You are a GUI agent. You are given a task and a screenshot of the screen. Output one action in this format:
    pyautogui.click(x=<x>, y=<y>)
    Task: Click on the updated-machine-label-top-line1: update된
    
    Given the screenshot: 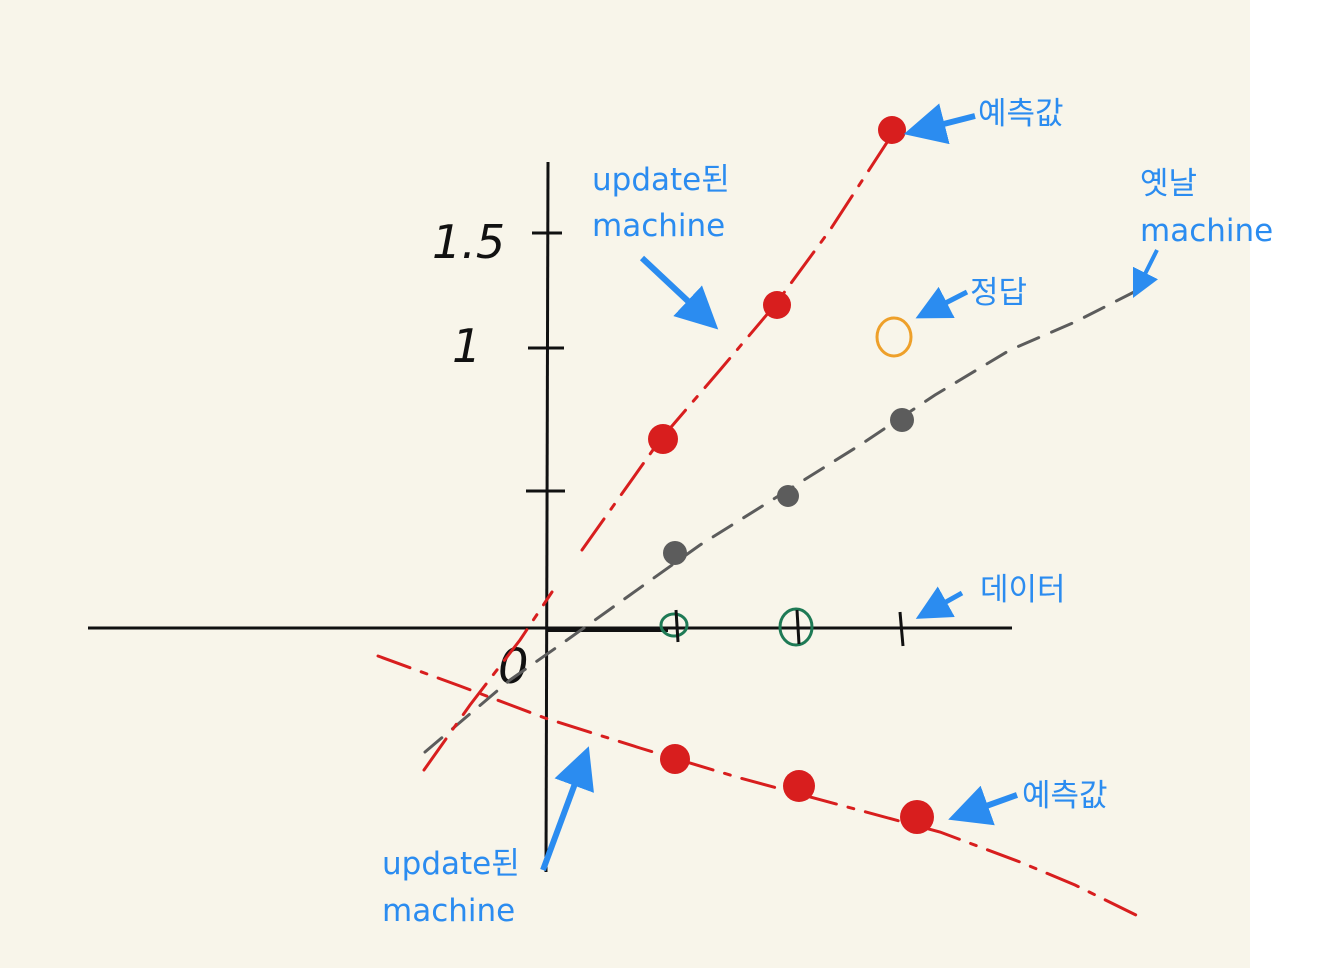 What is the action you would take?
    pyautogui.click(x=661, y=180)
    